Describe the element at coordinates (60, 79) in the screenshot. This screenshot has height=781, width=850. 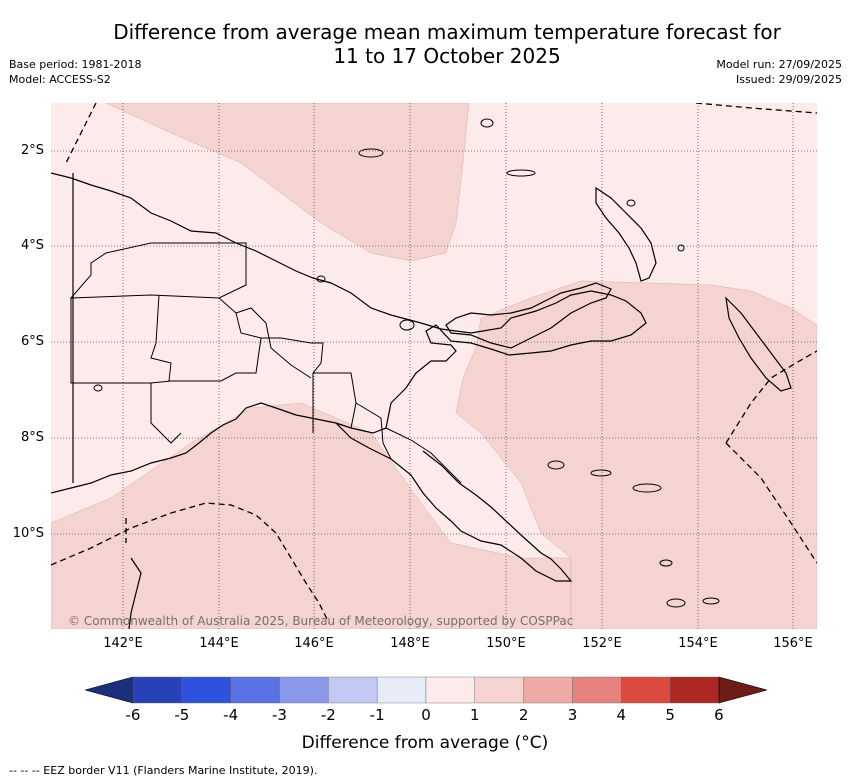
I see `model-name: Model: ACCESS-S2` at that location.